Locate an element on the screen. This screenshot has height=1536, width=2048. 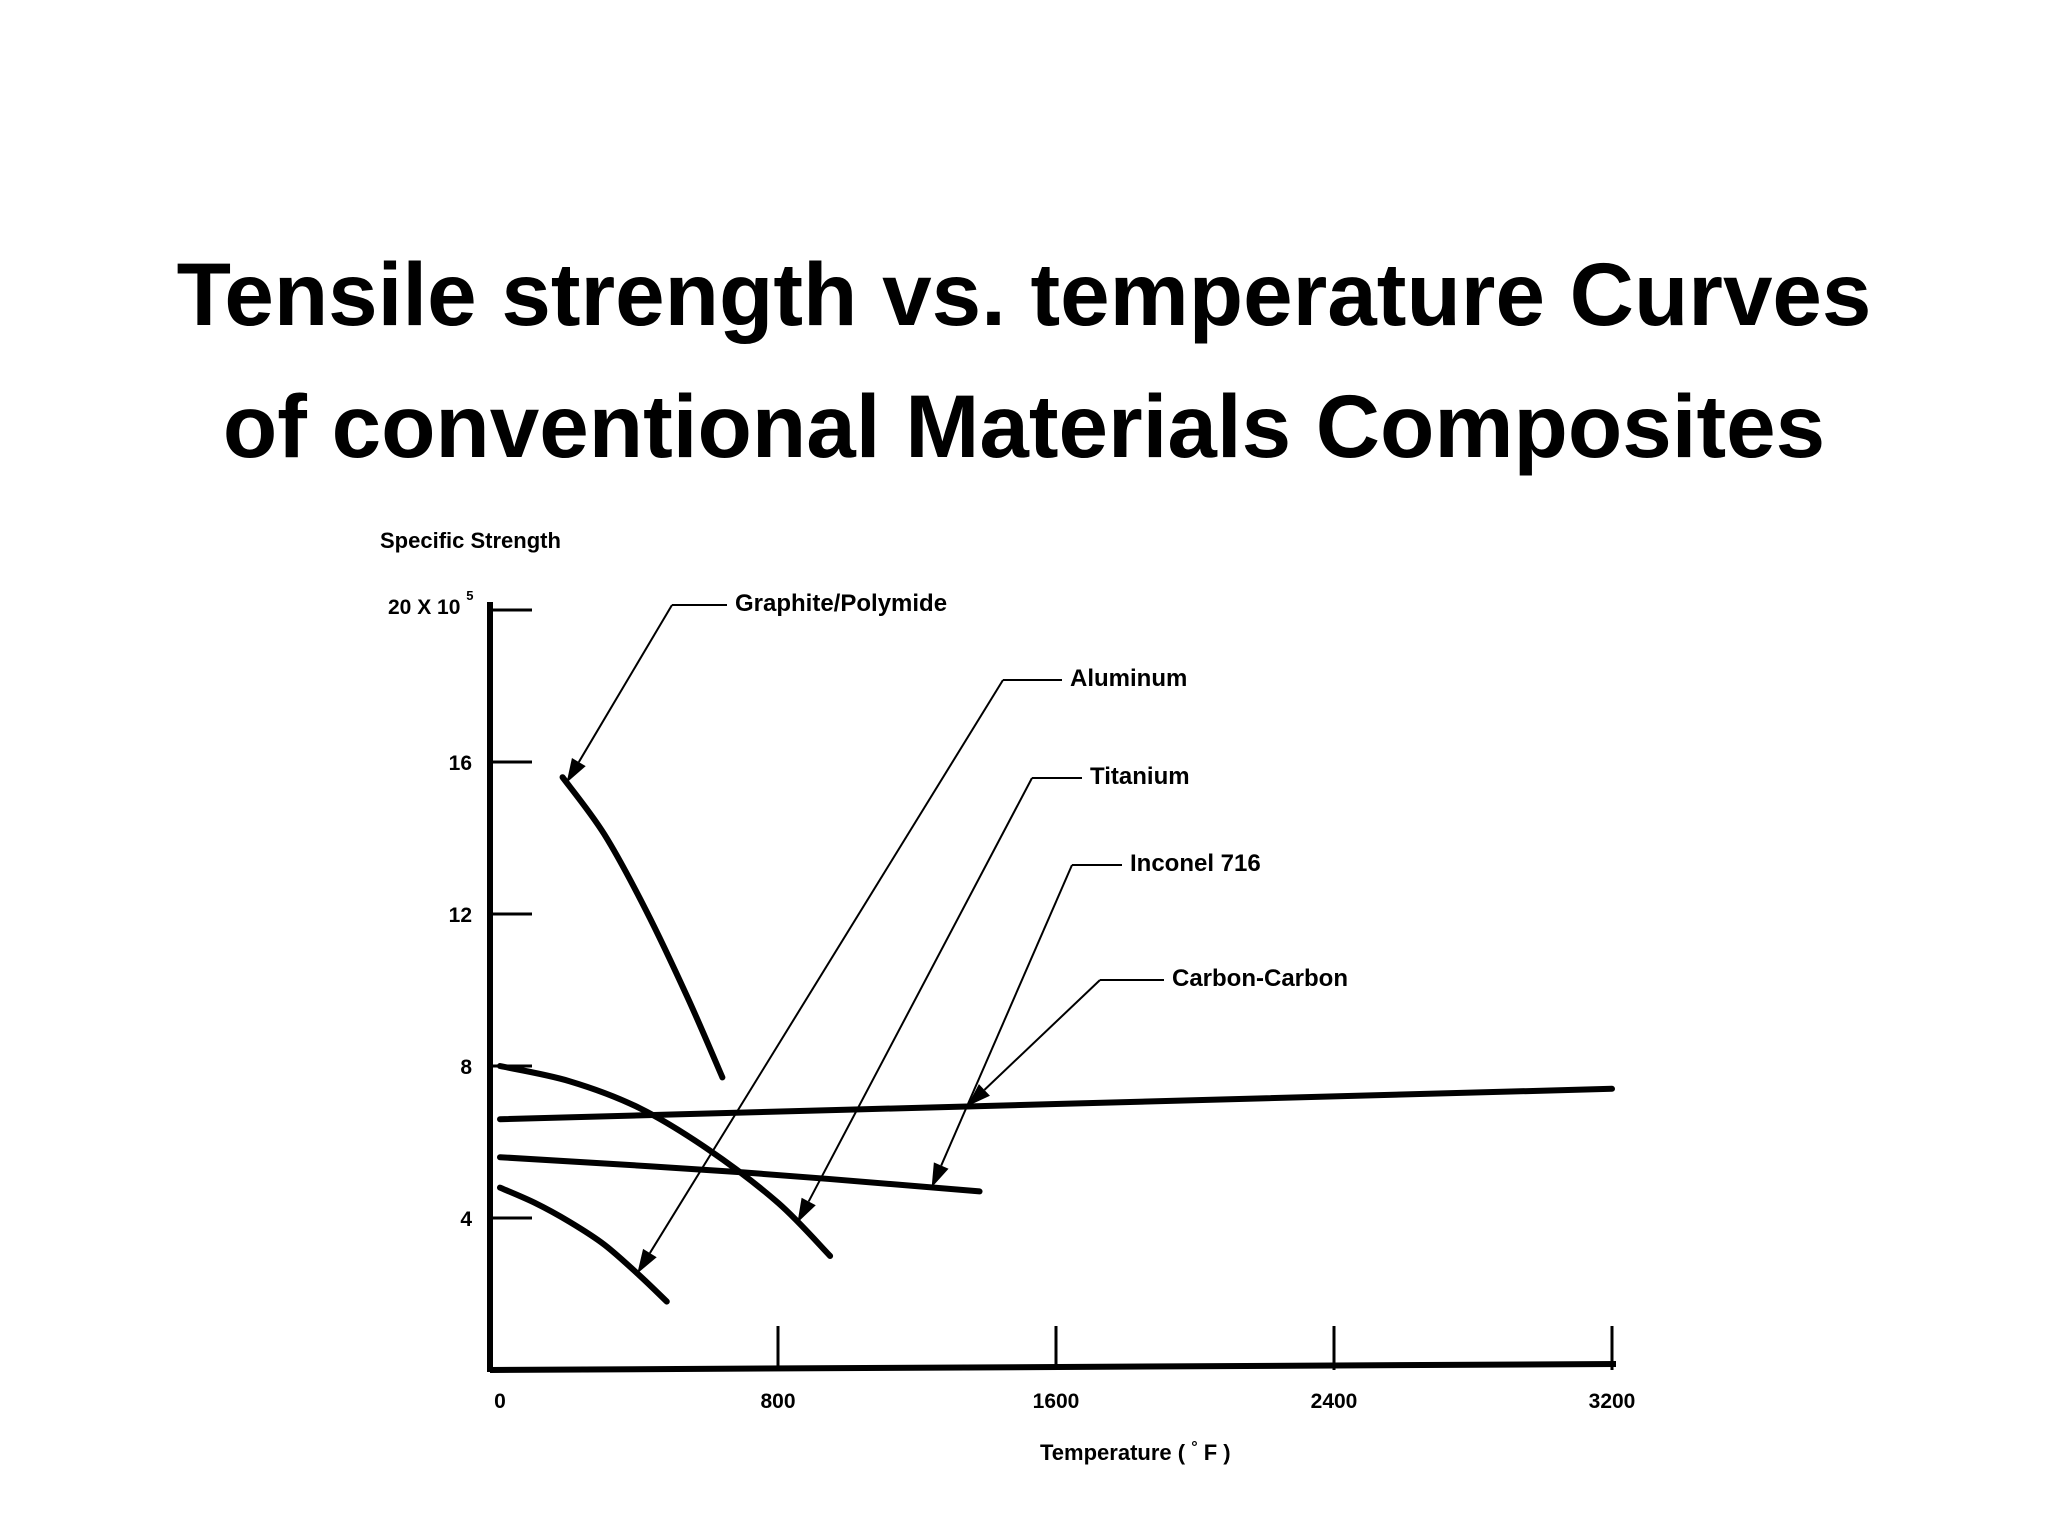
x-axis-title-degree: ° is located at coordinates (1194, 1447).